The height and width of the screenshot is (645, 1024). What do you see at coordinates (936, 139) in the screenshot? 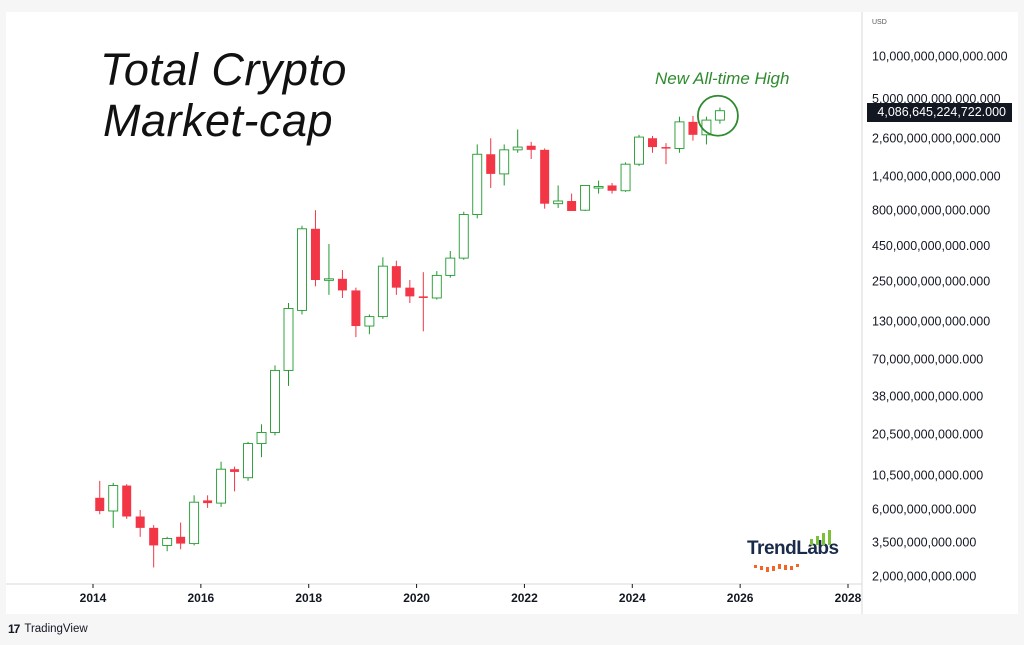
I see `y-tick-label: 2,600,000,000,000.000` at bounding box center [936, 139].